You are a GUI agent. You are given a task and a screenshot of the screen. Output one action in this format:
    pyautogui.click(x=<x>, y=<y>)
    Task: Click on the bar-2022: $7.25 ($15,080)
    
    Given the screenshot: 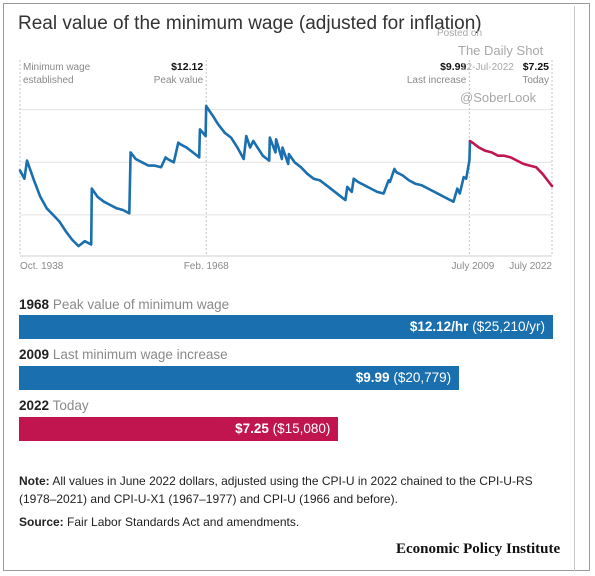 What is the action you would take?
    pyautogui.click(x=179, y=429)
    